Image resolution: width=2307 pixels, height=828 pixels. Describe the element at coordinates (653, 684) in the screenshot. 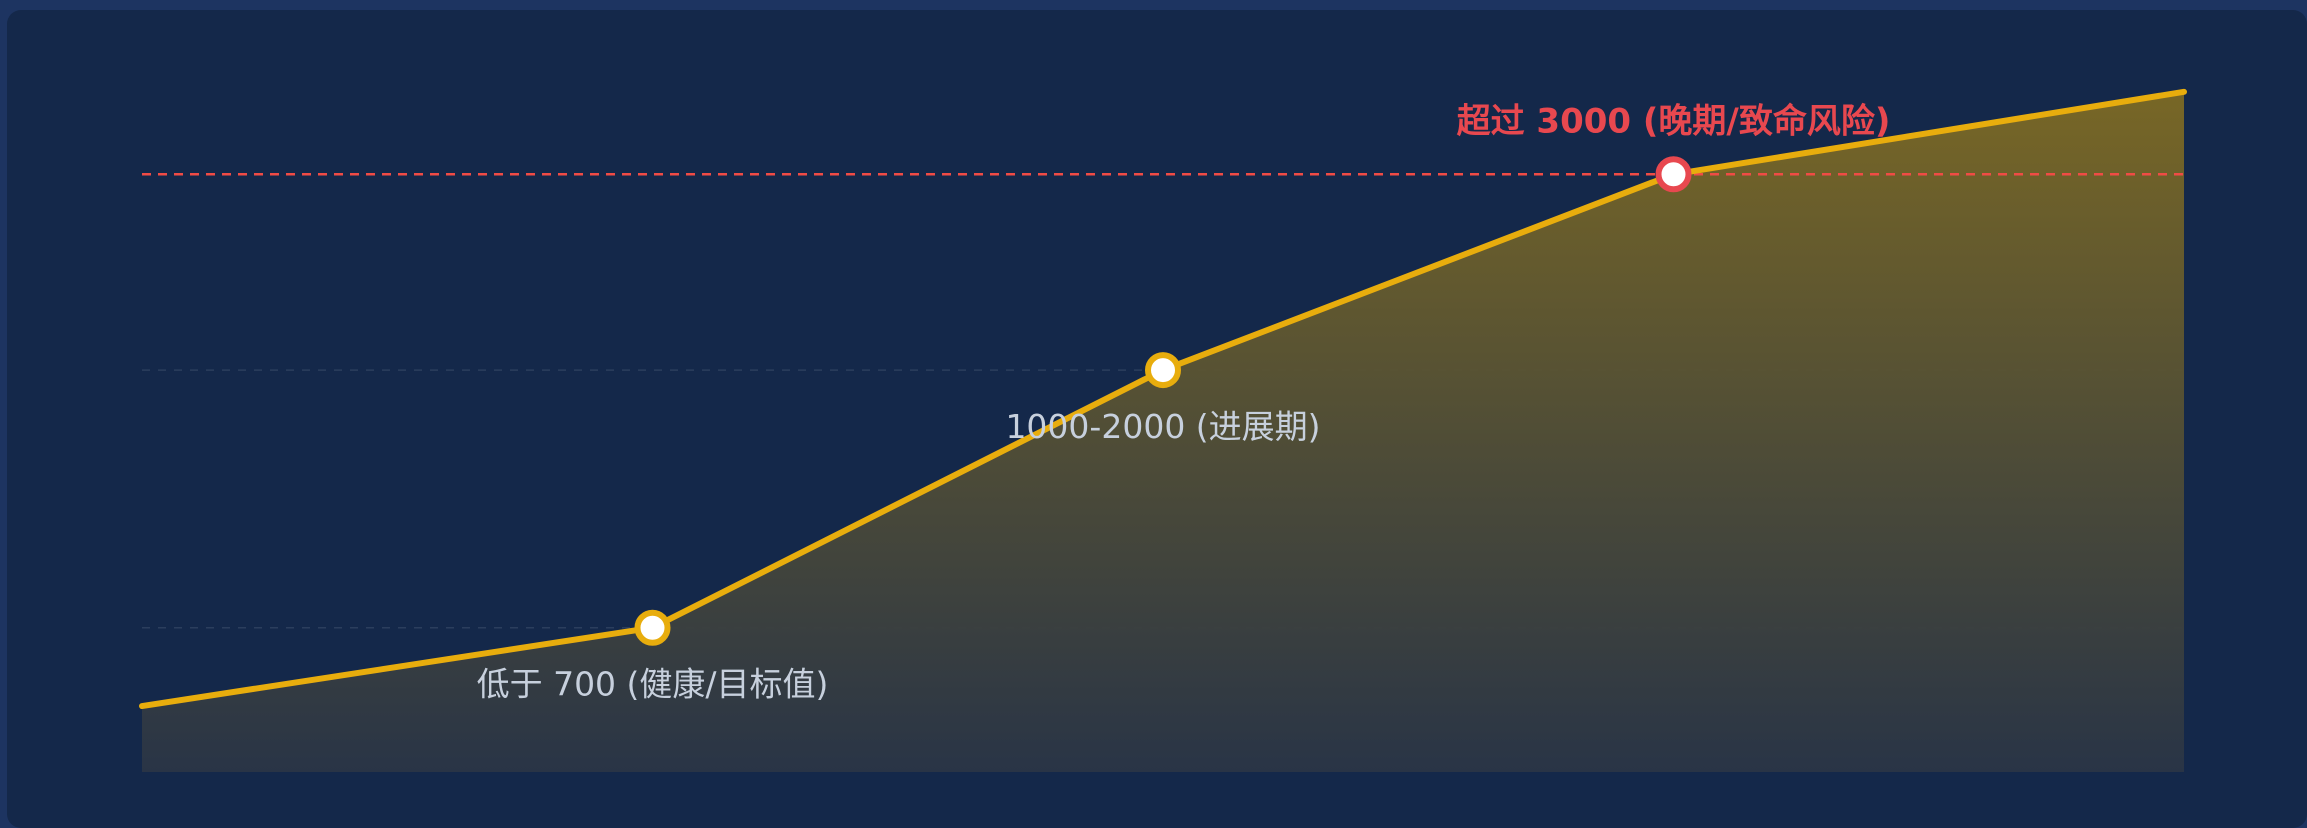

I see `annotation-label: 低于 700 (健康/目标值)` at that location.